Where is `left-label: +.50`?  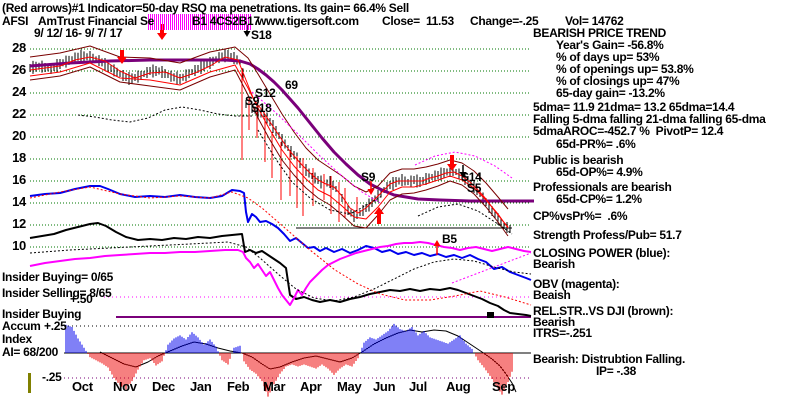
left-label: +.50 is located at coordinates (81, 299).